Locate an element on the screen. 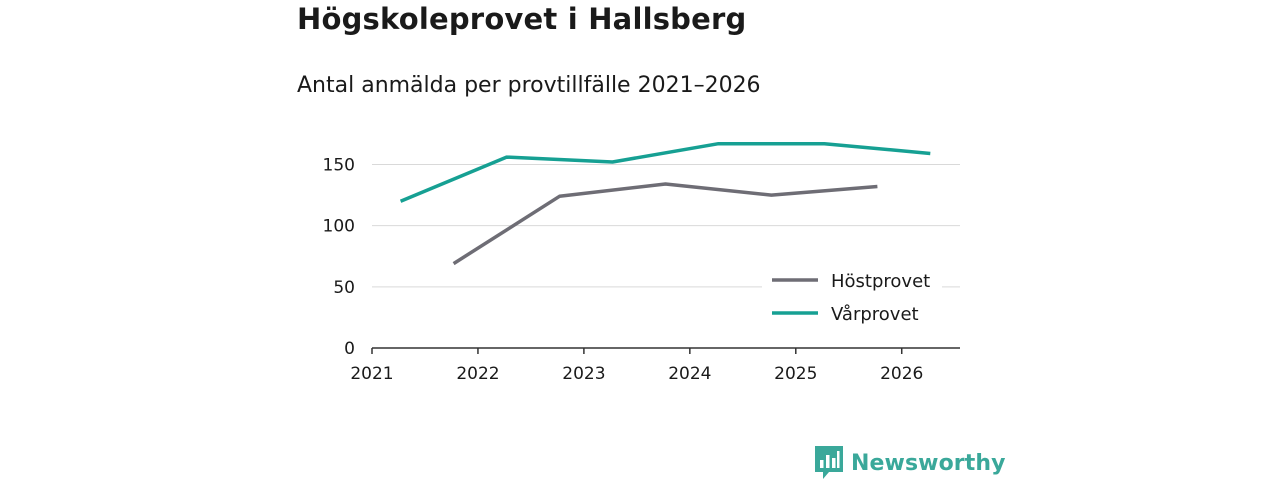 This screenshot has width=1280, height=480. y-tick-label: 150 is located at coordinates (339, 165).